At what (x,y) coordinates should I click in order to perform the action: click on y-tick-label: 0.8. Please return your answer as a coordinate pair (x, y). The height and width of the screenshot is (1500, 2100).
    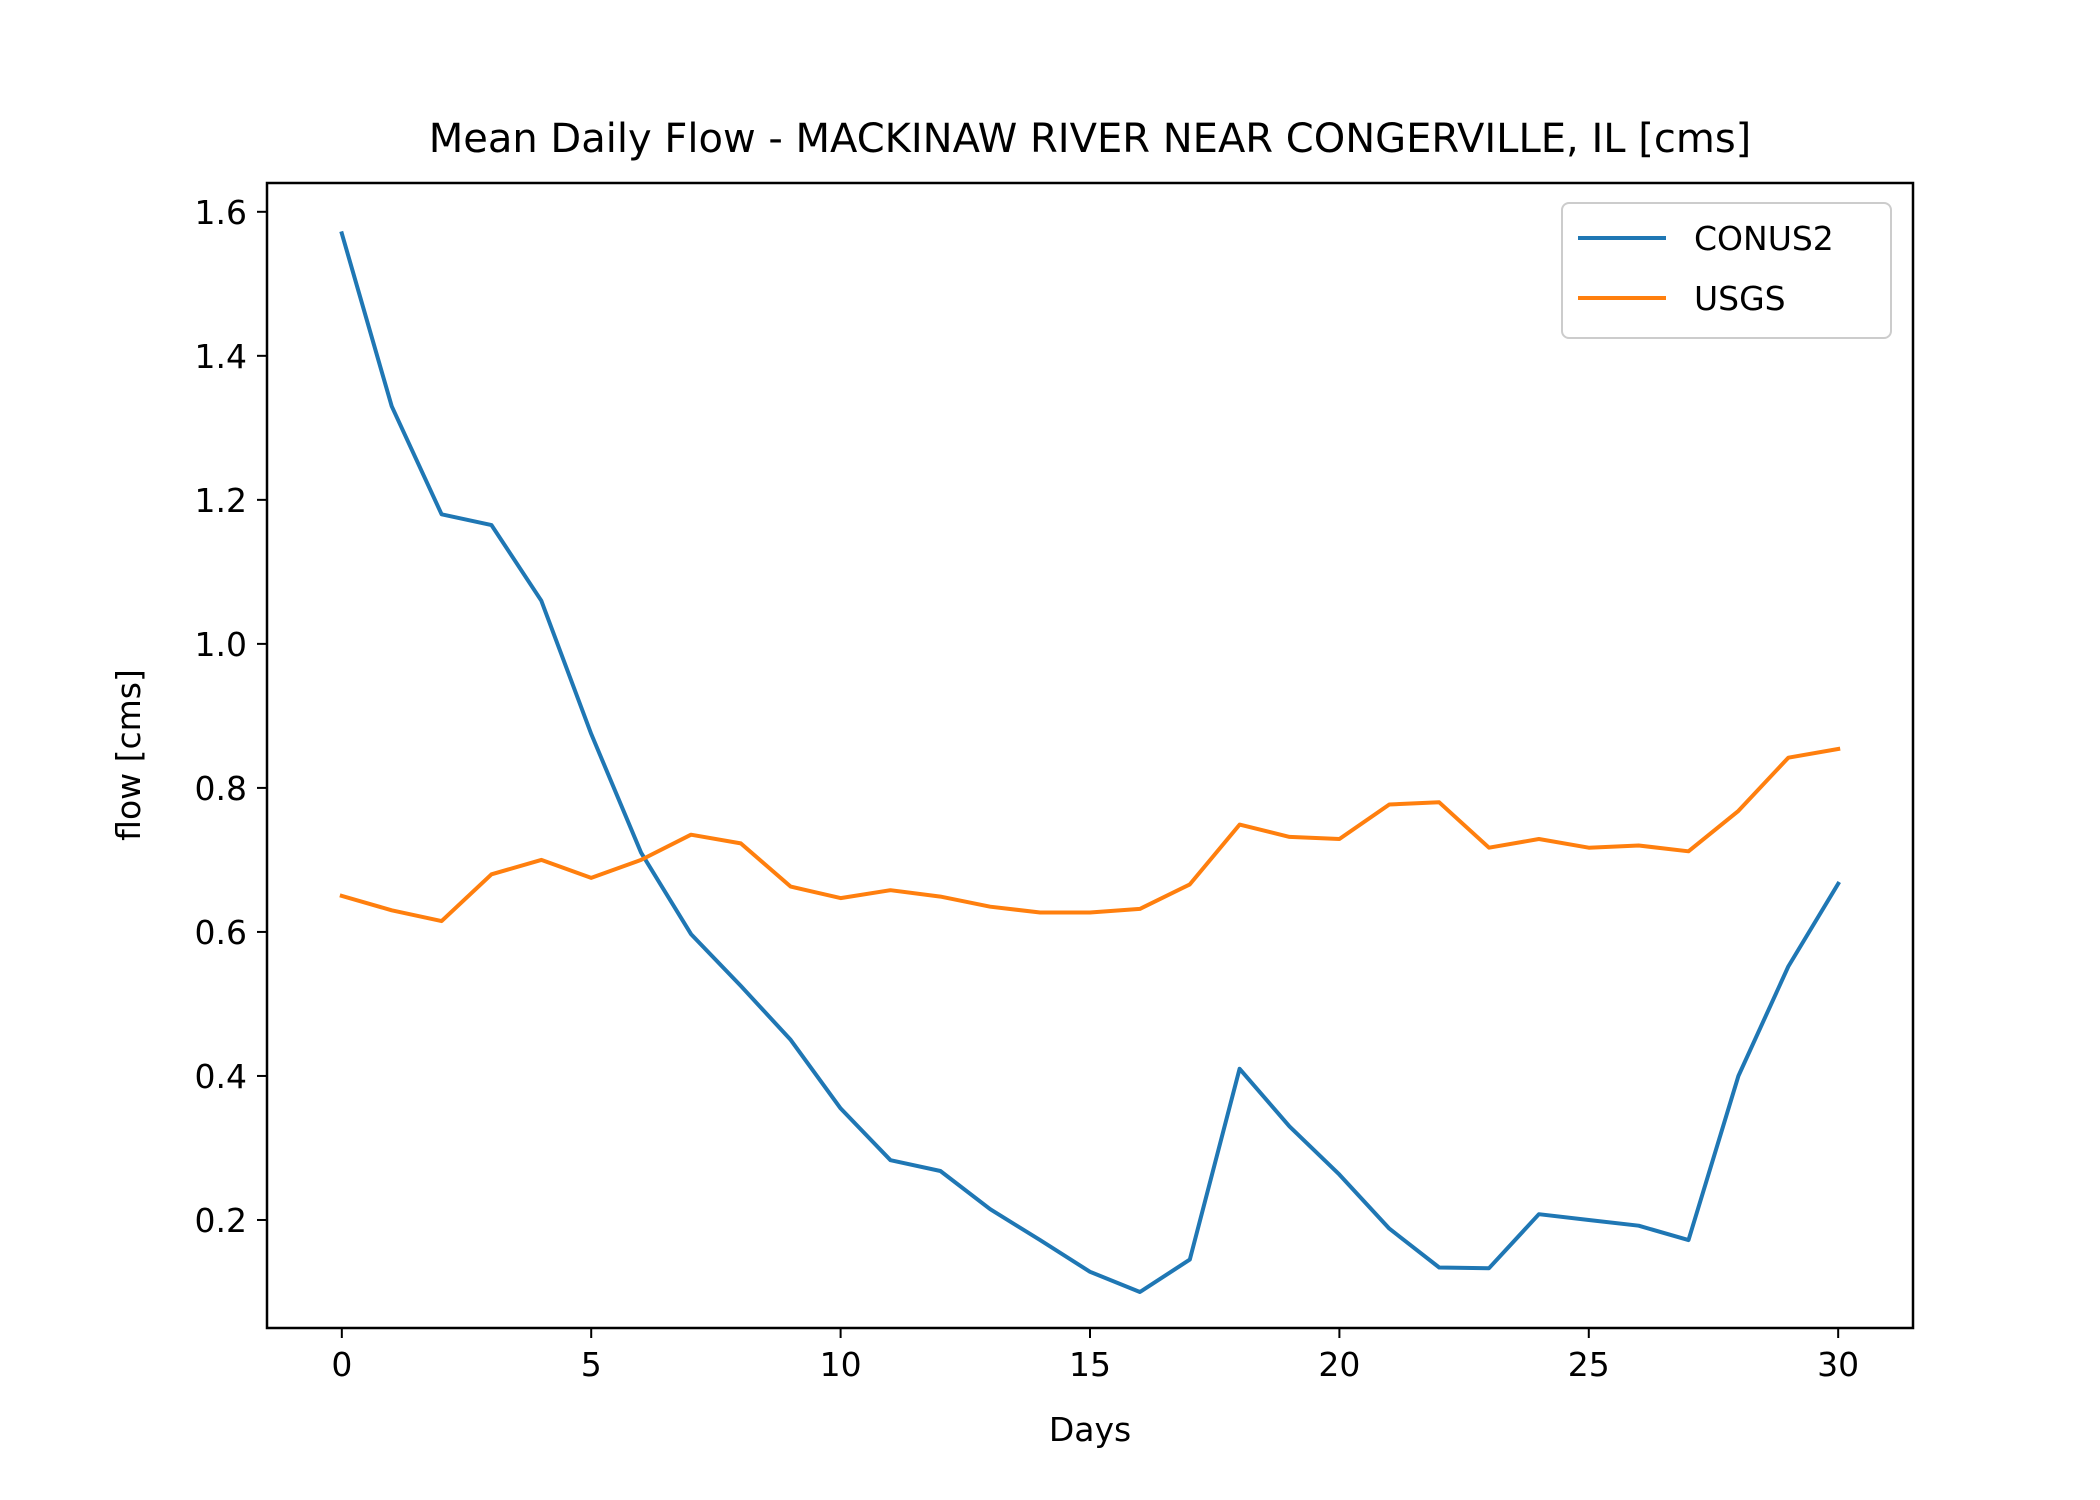
    Looking at the image, I should click on (221, 788).